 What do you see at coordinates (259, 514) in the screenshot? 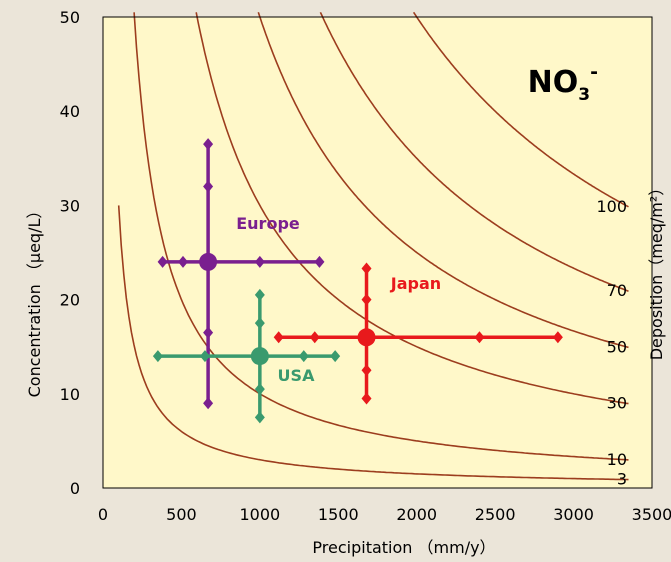
I see `x-tick-label: 1000` at bounding box center [259, 514].